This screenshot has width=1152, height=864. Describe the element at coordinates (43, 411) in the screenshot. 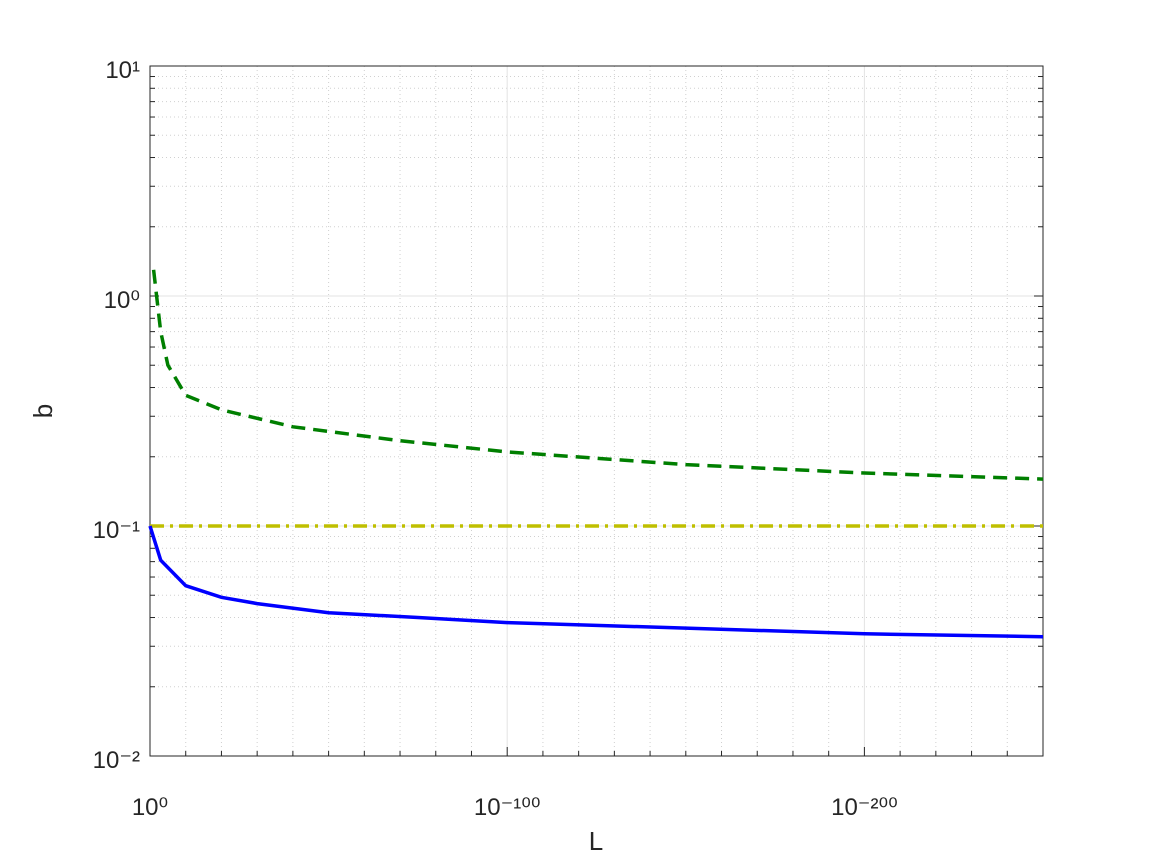

I see `y-axis-label: b` at that location.